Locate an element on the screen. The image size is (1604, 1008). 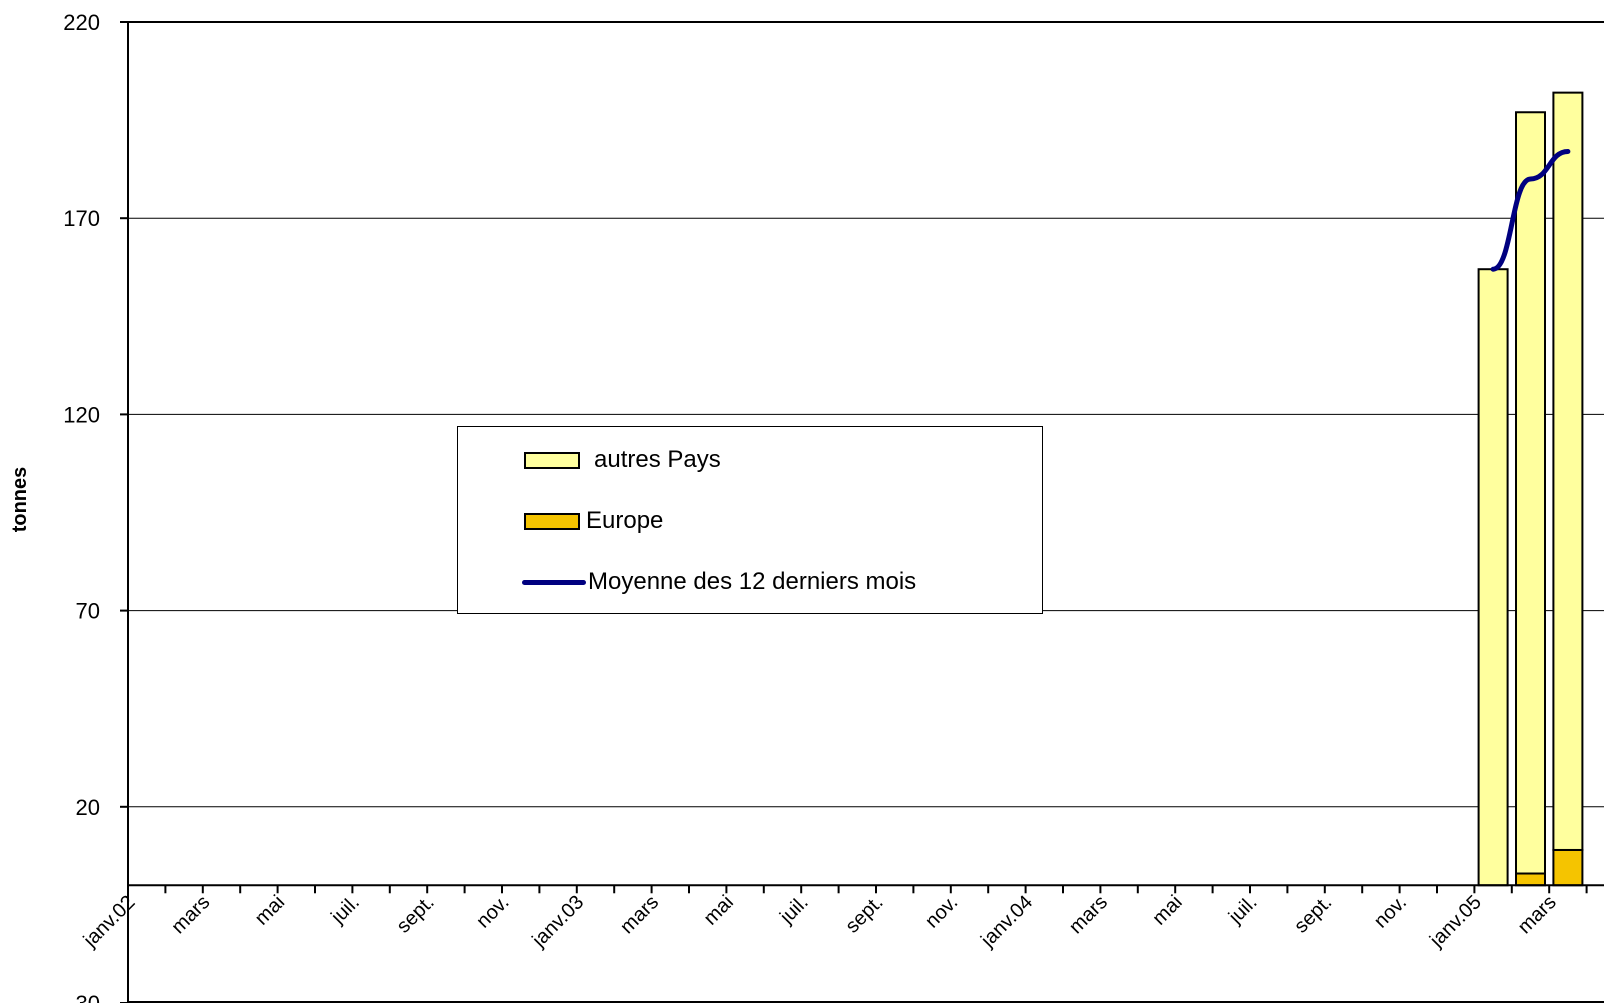
legend-item-moyenne: Moyenne des 12 derniers mois is located at coordinates (719, 582).